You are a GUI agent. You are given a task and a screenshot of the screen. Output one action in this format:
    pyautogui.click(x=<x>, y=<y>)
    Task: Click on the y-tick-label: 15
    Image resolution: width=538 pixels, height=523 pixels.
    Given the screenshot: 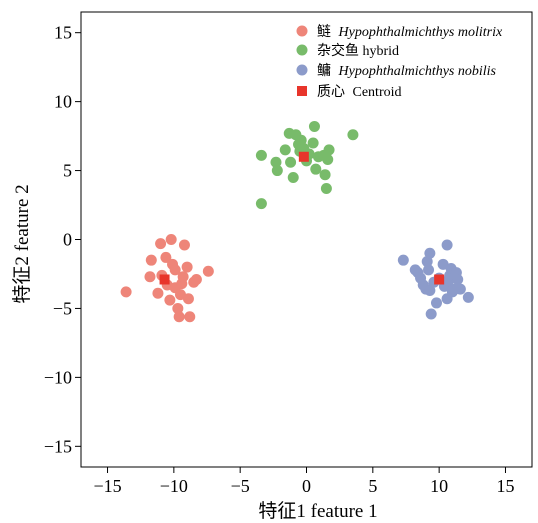 What is the action you would take?
    pyautogui.click(x=63, y=33)
    